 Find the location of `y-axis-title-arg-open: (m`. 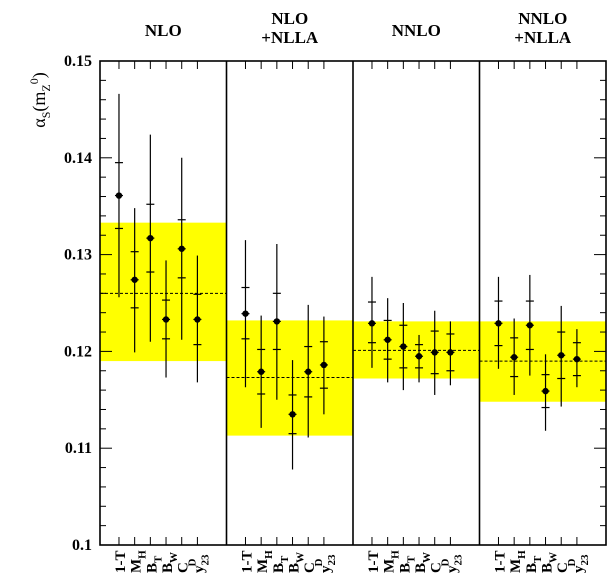

y-axis-title-arg-open: (m is located at coordinates (39, 102).